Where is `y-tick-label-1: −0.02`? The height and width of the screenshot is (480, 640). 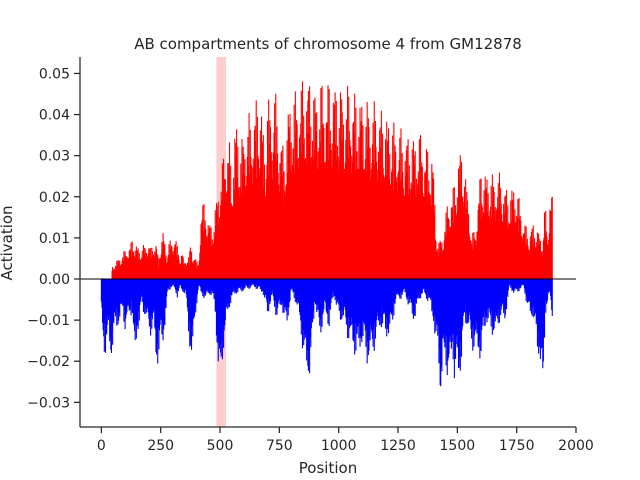
y-tick-label-1: −0.02 is located at coordinates (48, 362).